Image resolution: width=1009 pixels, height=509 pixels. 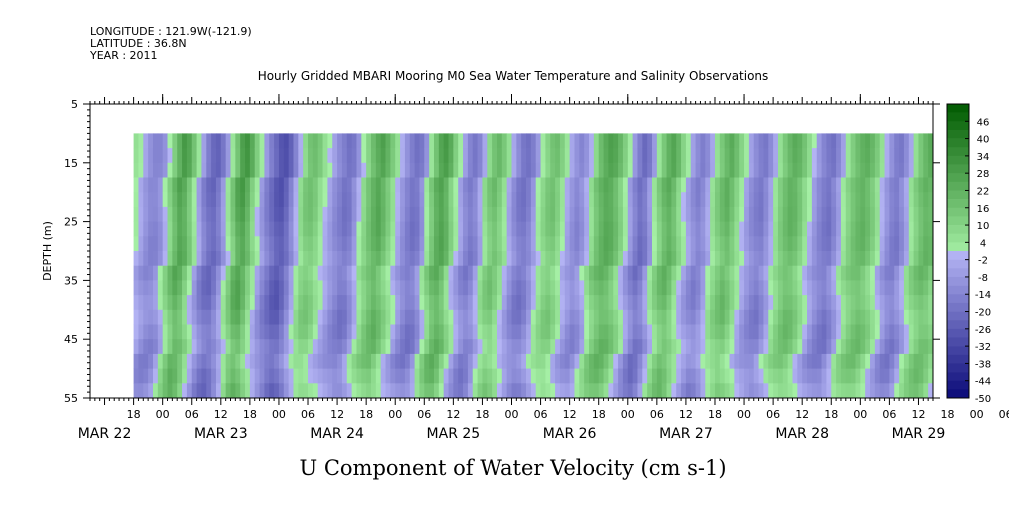 I want to click on colorbar-label: -44, so click(x=983, y=382).